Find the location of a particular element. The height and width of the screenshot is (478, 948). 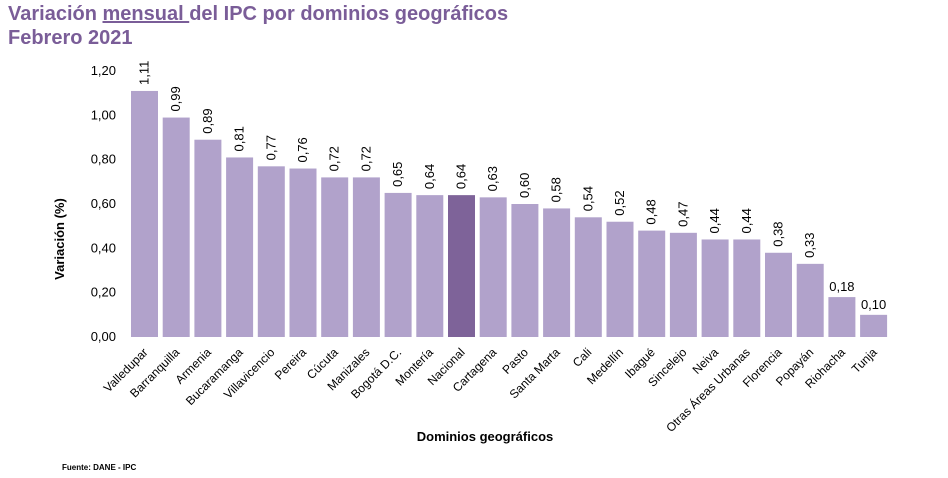

data-label: 0,76 is located at coordinates (302, 149).